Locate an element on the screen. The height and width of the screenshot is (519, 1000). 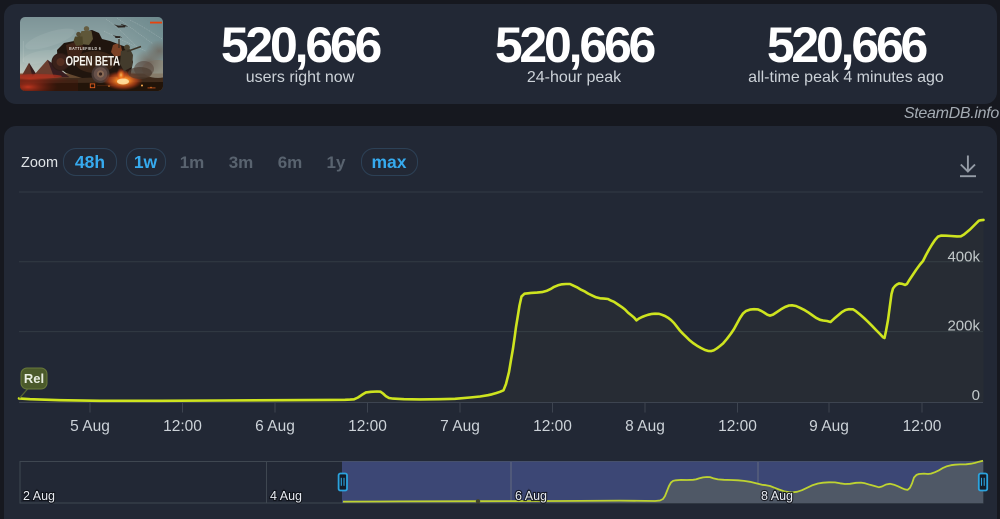
svg-text: 9 Aug is located at coordinates (829, 426).